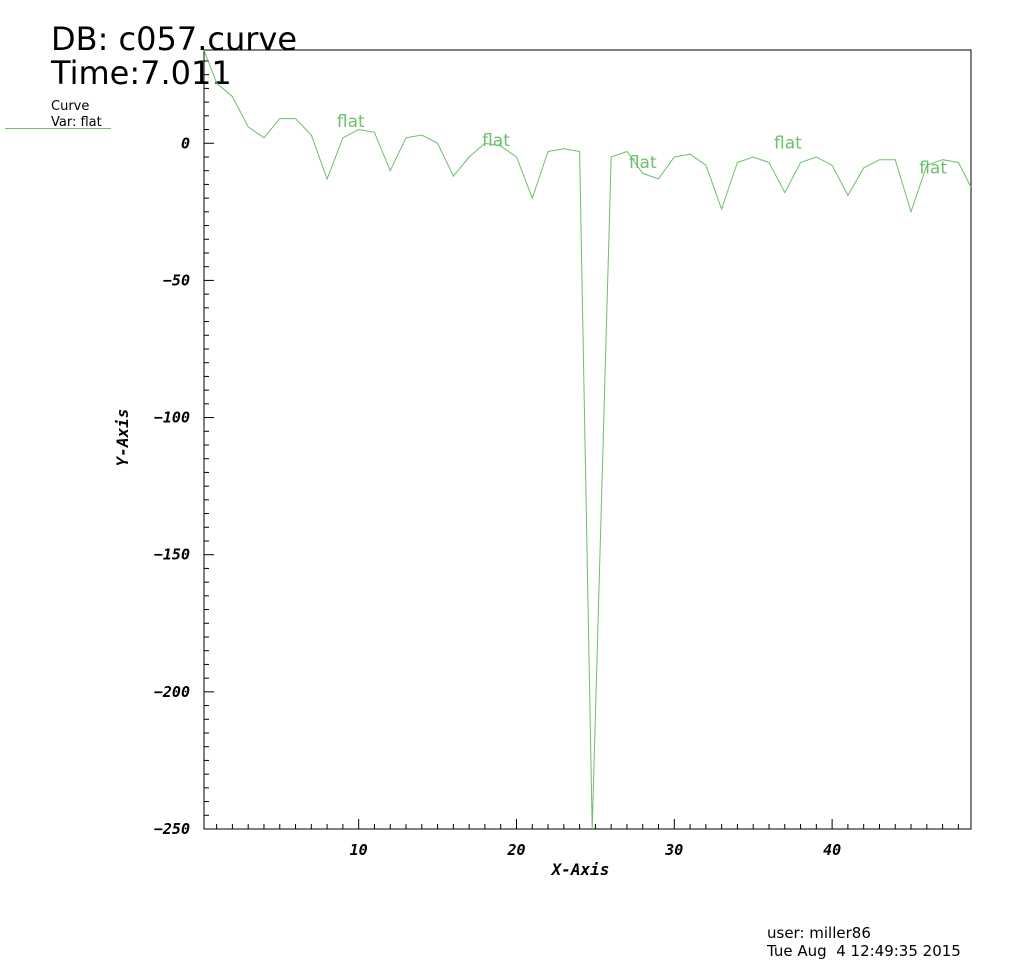 The width and height of the screenshot is (1024, 976). Describe the element at coordinates (832, 850) in the screenshot. I see `x-tick-label: 40` at that location.